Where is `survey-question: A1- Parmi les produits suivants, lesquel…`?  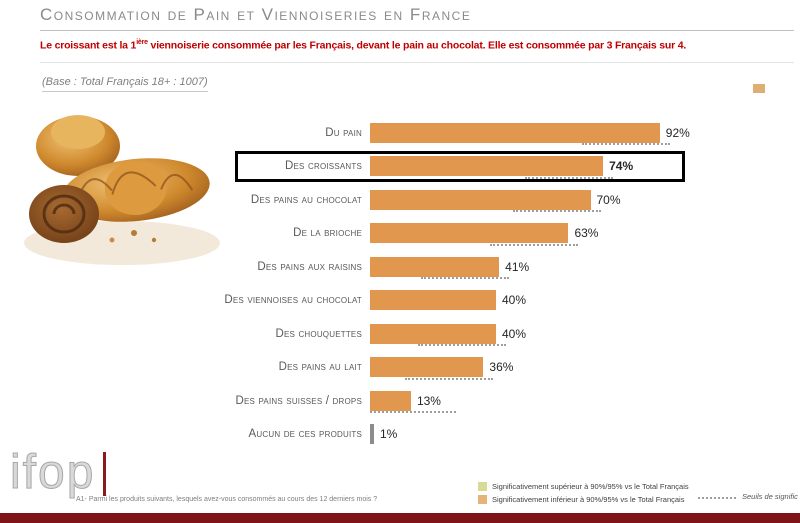
survey-question: A1- Parmi les produits suivants, lesquel… is located at coordinates (227, 499).